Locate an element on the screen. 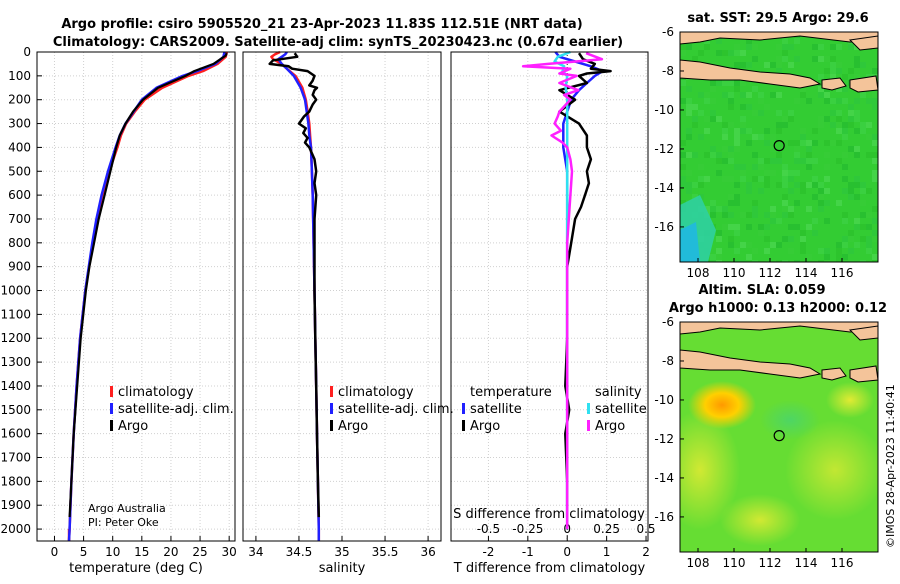 This screenshot has width=900, height=584. x-tick-label: 10 is located at coordinates (112, 552).